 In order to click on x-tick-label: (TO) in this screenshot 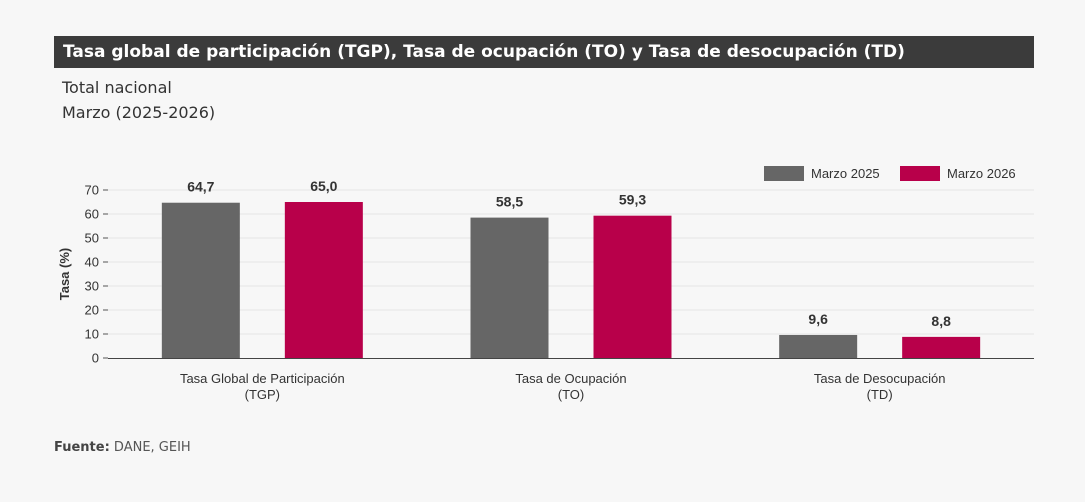, I will do `click(571, 394)`.